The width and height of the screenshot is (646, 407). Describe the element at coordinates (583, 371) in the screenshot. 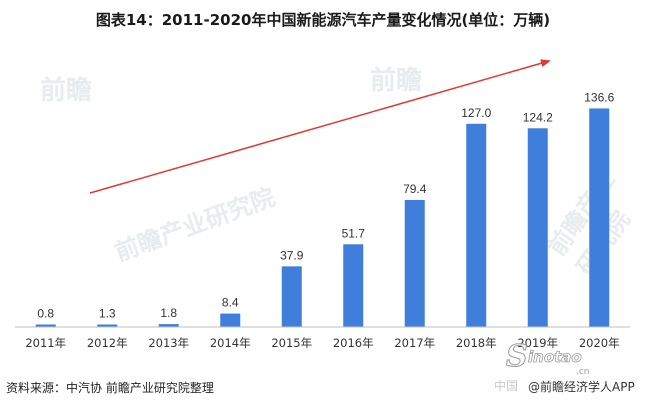

I see `svg-text: .cn` at that location.